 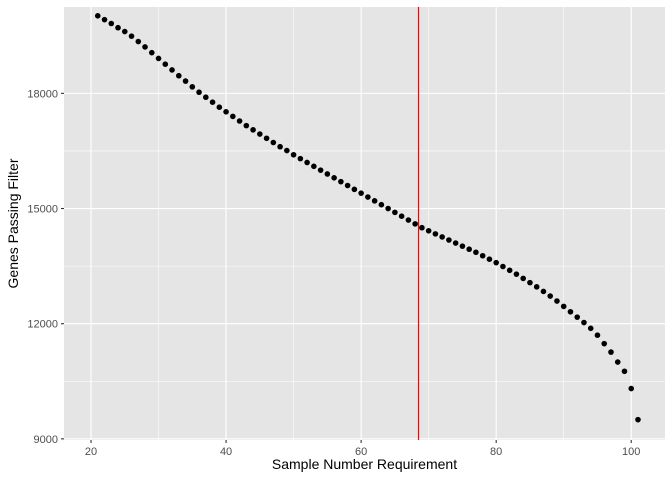 What do you see at coordinates (46, 440) in the screenshot?
I see `y-tick-label: 9000` at bounding box center [46, 440].